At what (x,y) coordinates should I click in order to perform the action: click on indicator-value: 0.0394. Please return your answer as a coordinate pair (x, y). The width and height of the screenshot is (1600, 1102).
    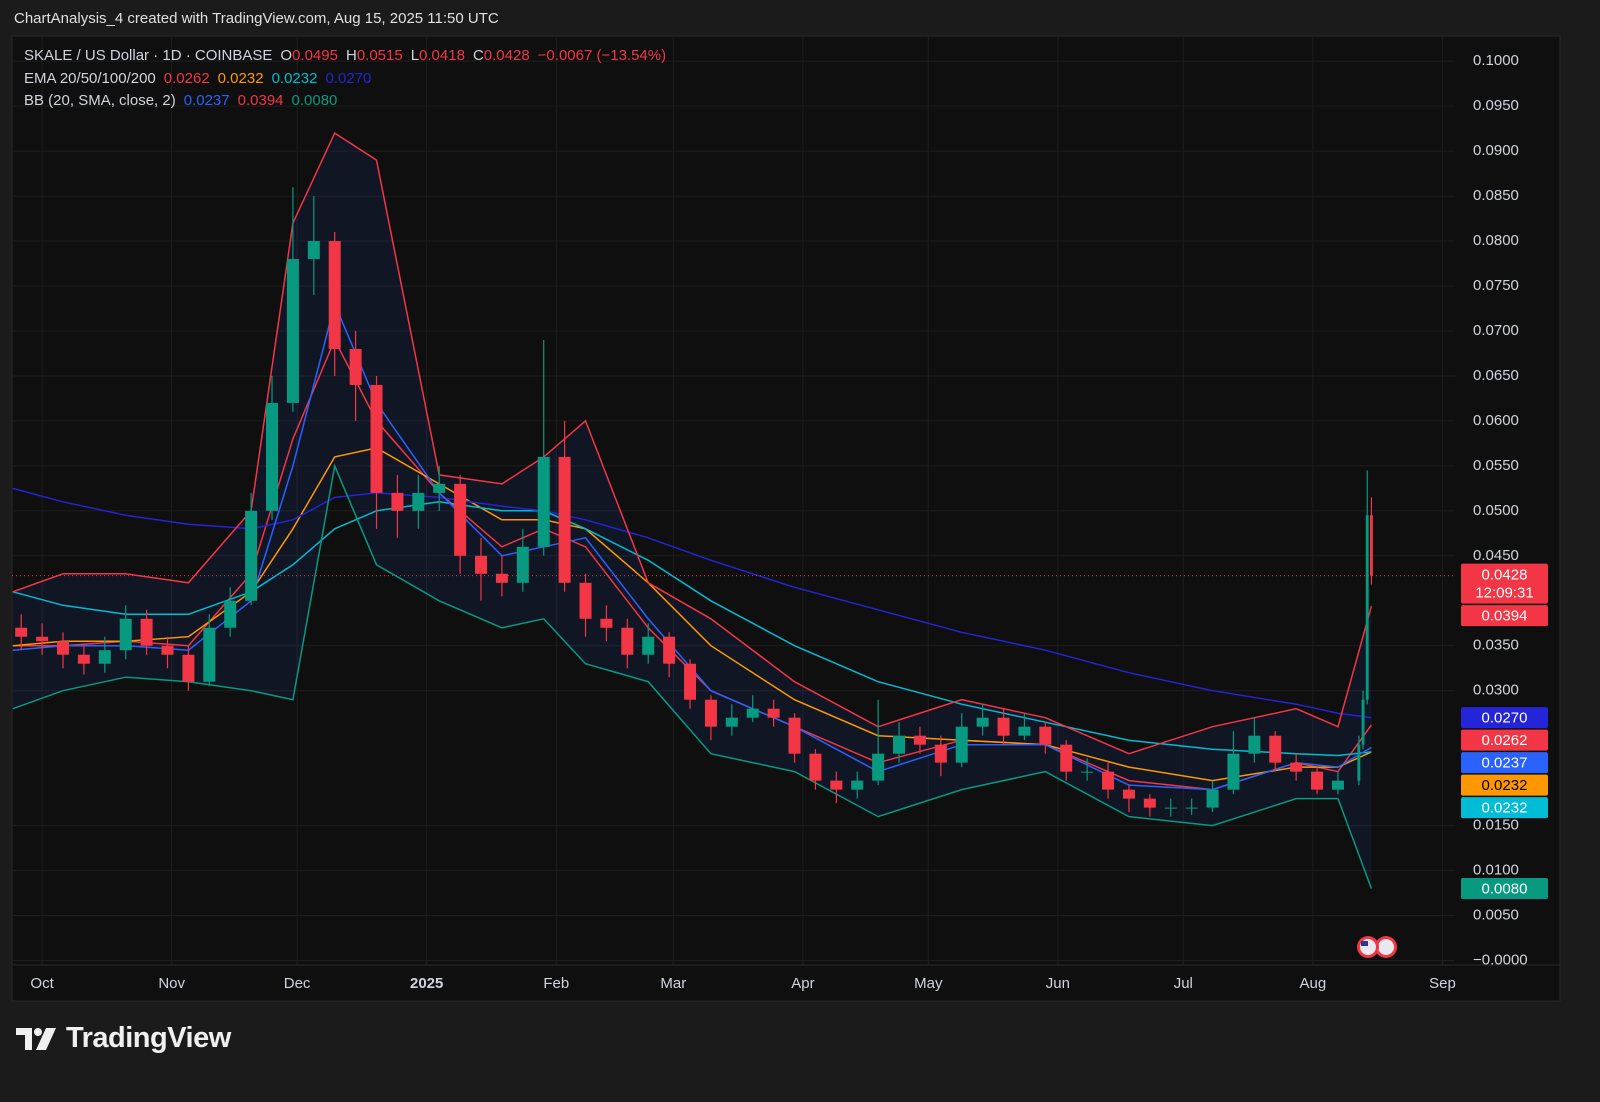
    Looking at the image, I should click on (260, 100).